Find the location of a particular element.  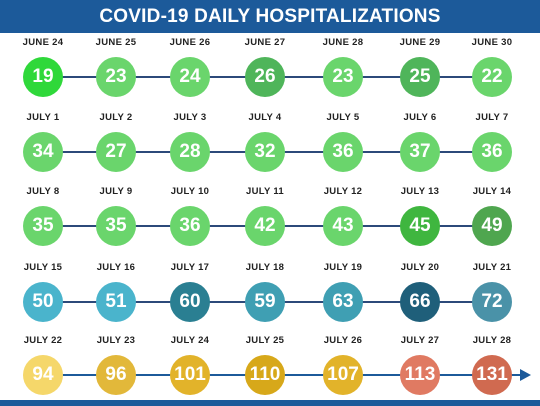

date-label: JULY 26 is located at coordinates (343, 340).